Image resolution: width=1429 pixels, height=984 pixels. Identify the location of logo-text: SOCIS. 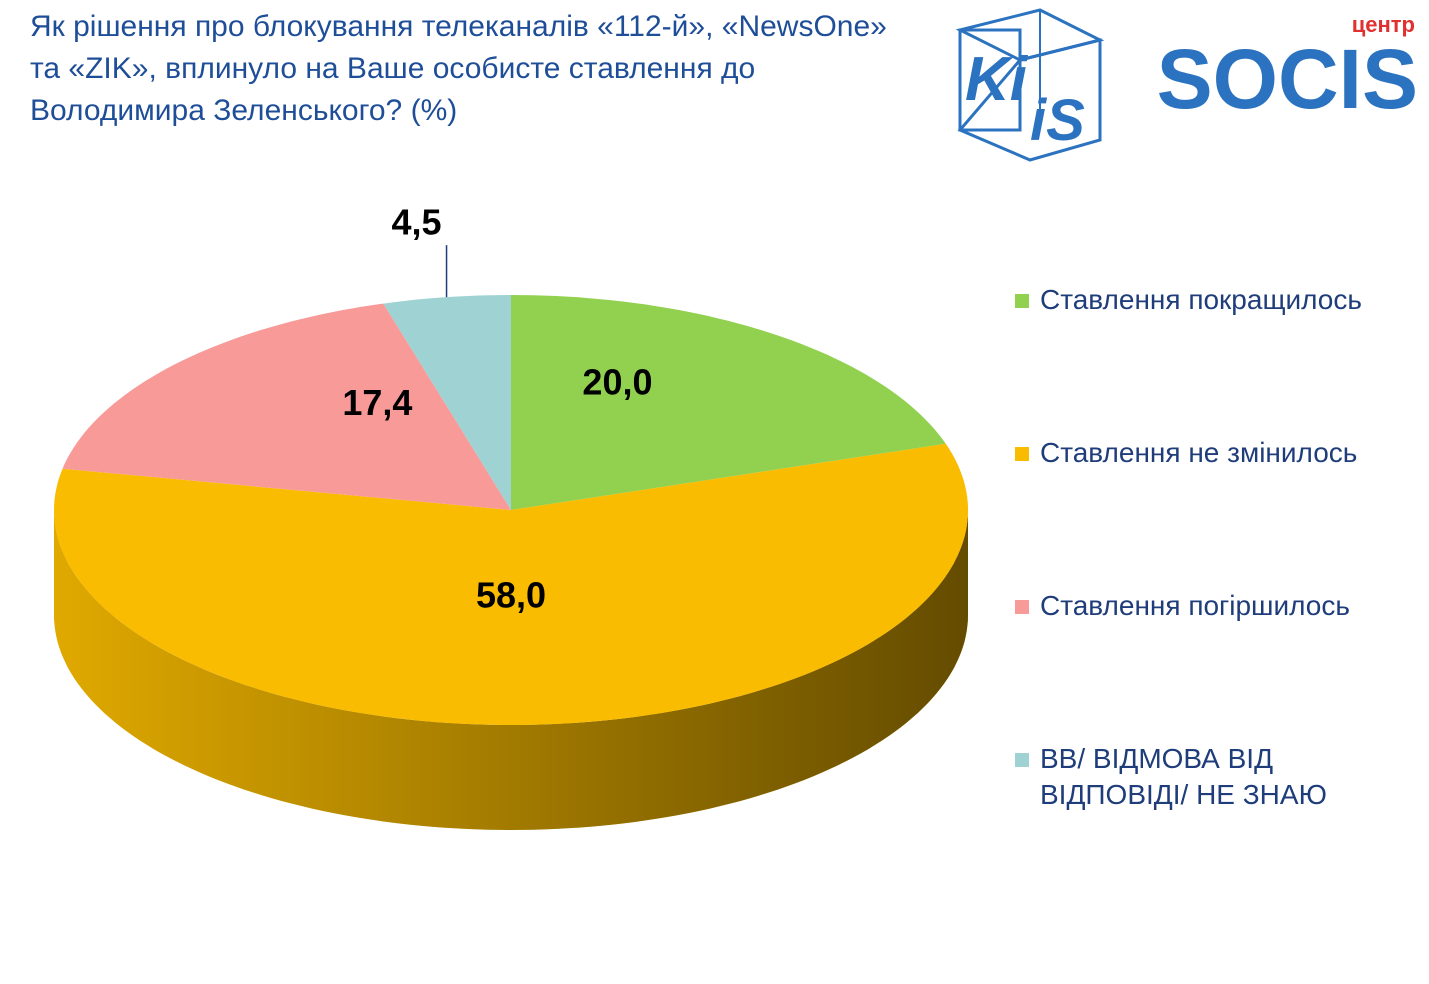
(1287, 79).